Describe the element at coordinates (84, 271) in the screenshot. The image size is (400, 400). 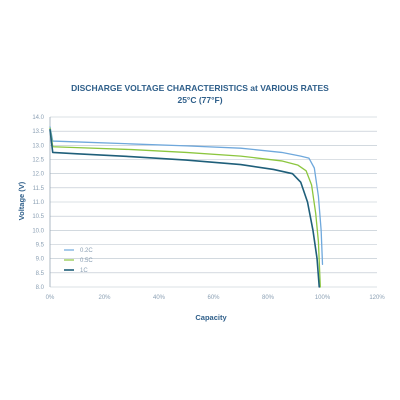
I see `legend-label: 1C` at that location.